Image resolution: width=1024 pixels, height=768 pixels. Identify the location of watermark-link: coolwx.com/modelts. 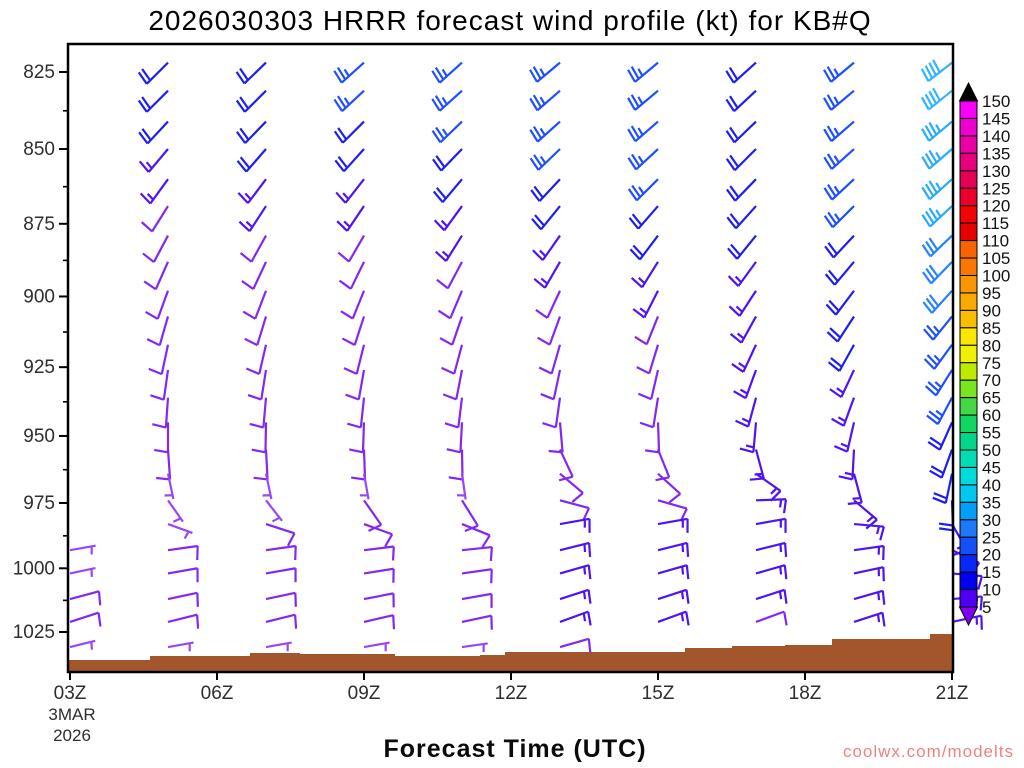
(928, 751).